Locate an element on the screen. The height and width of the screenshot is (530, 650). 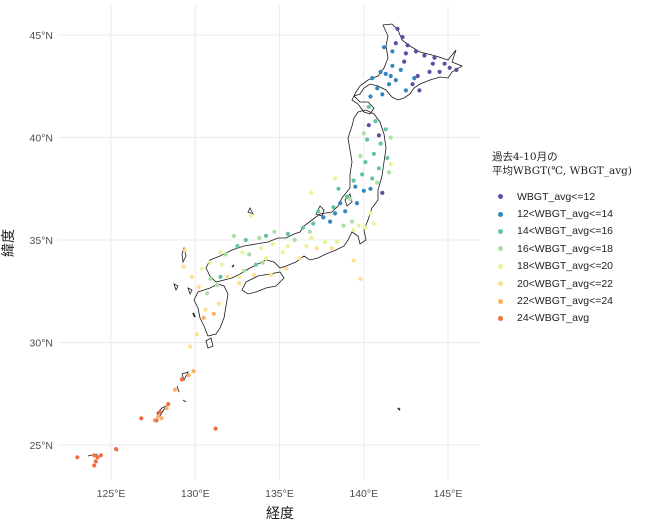
legend-label: 14<WBGT_avg<=16 is located at coordinates (565, 231).